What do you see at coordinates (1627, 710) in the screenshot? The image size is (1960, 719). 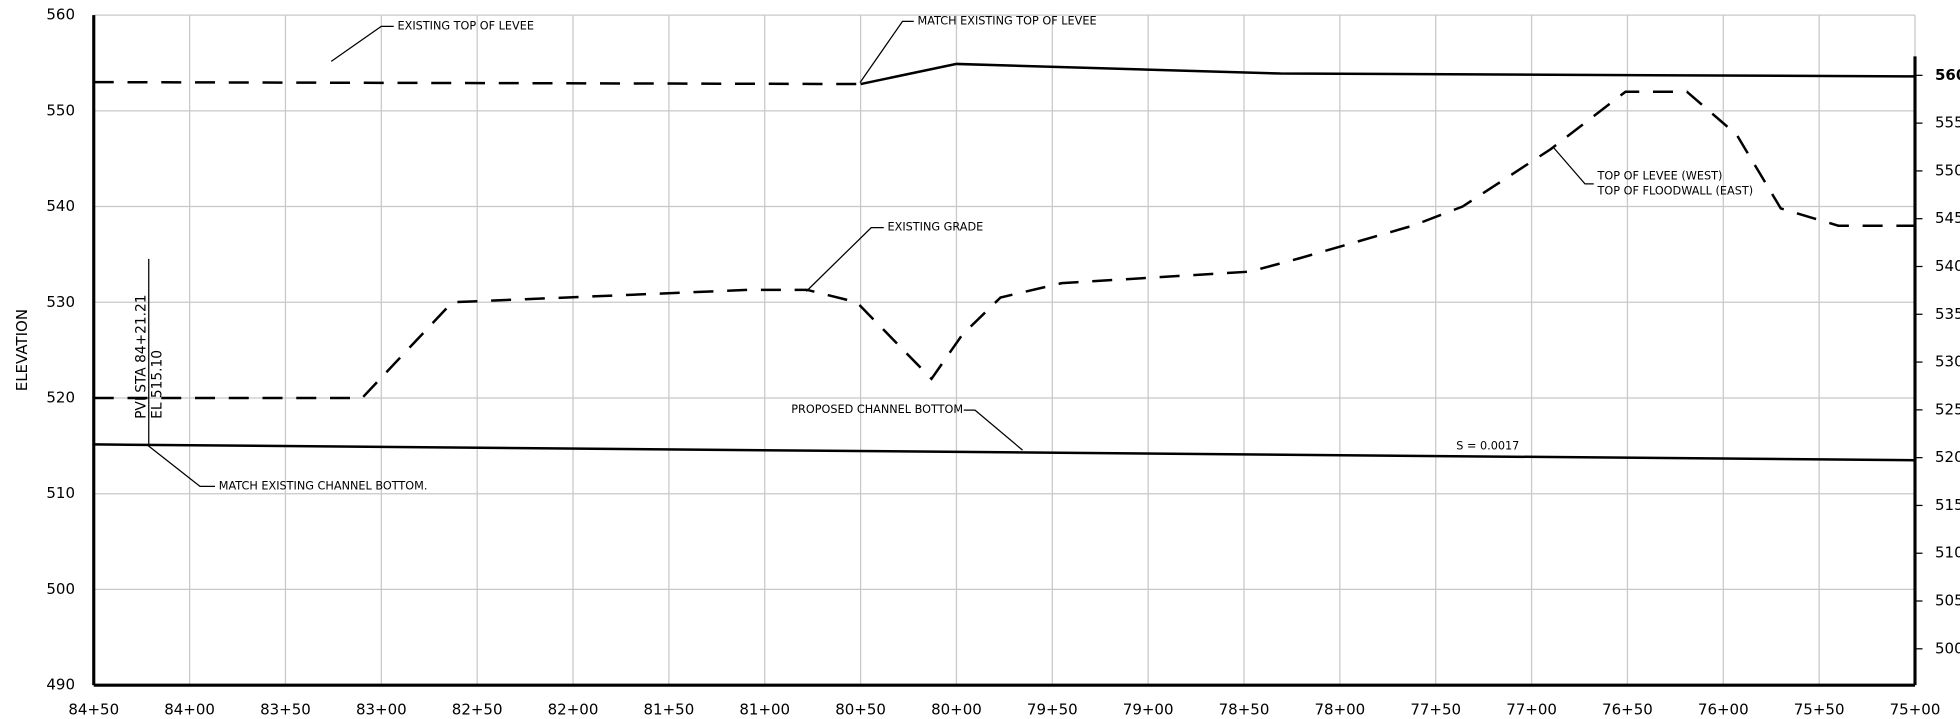 I see `x-tick-label: 76+50` at bounding box center [1627, 710].